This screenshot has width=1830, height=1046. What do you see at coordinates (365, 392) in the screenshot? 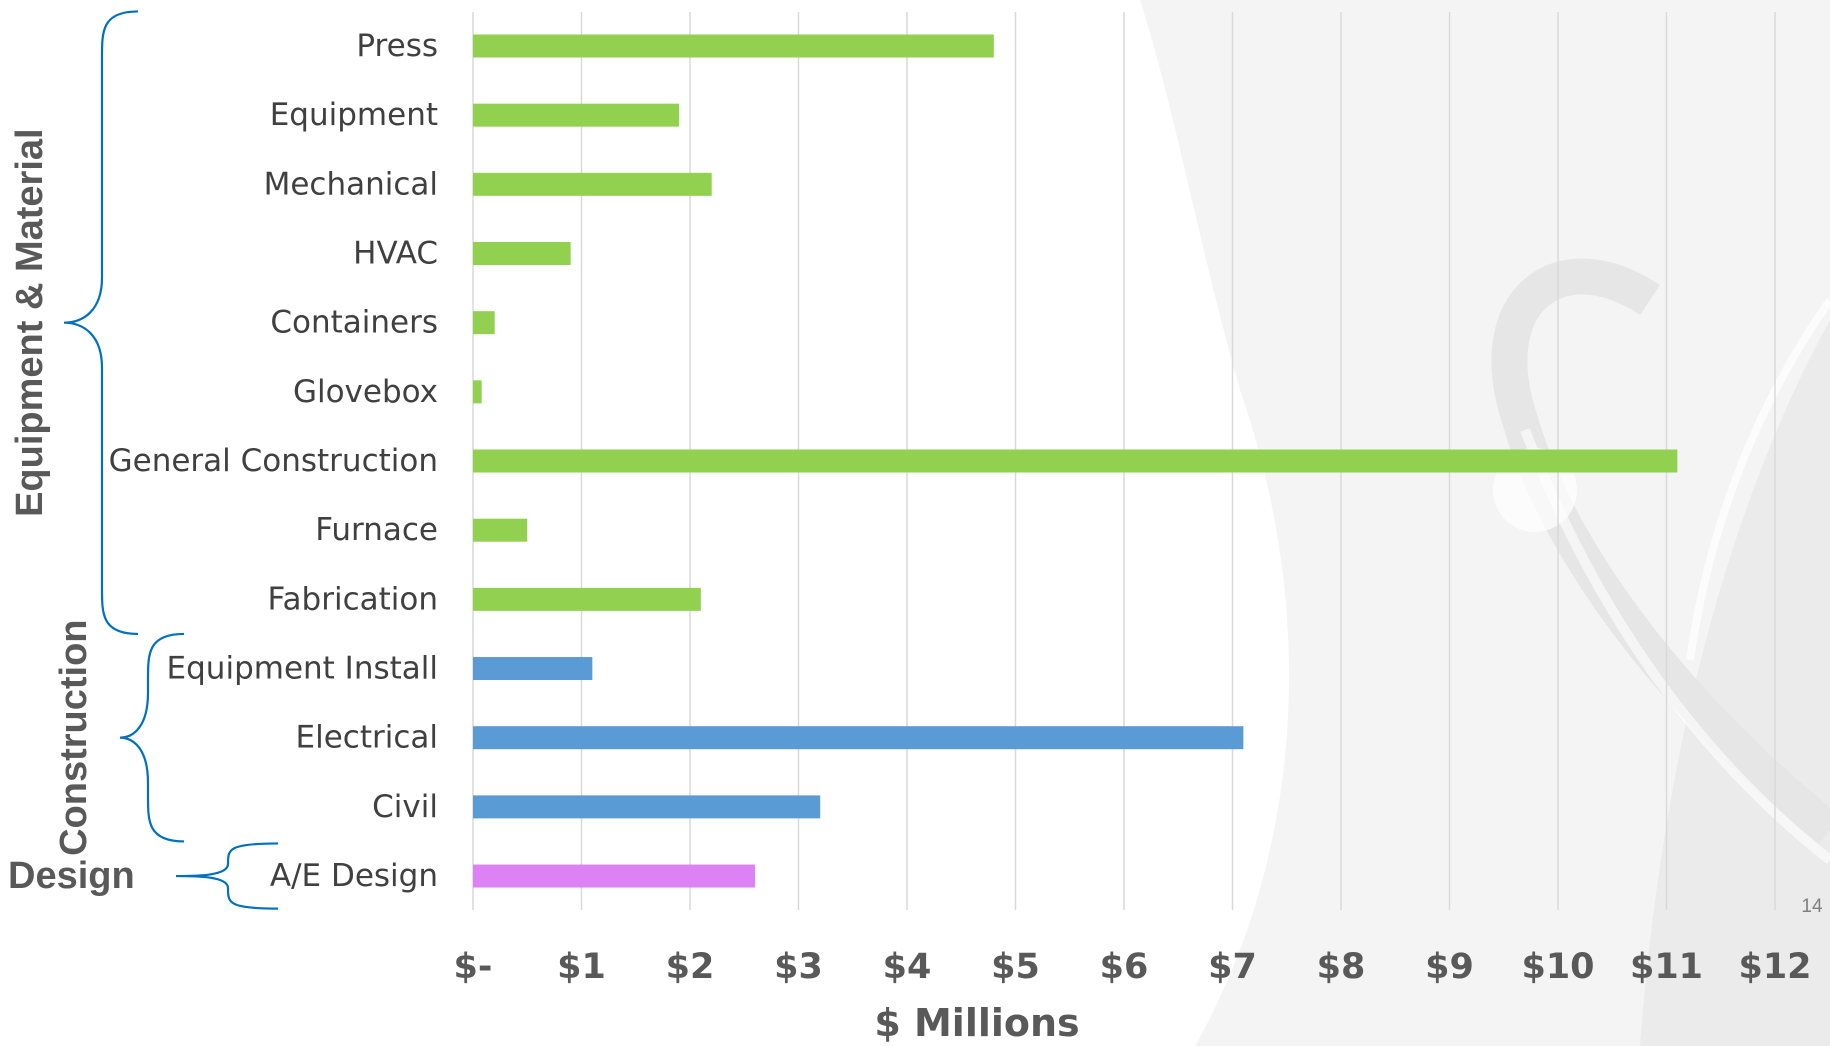
I see `category-label: Glovebox` at bounding box center [365, 392].